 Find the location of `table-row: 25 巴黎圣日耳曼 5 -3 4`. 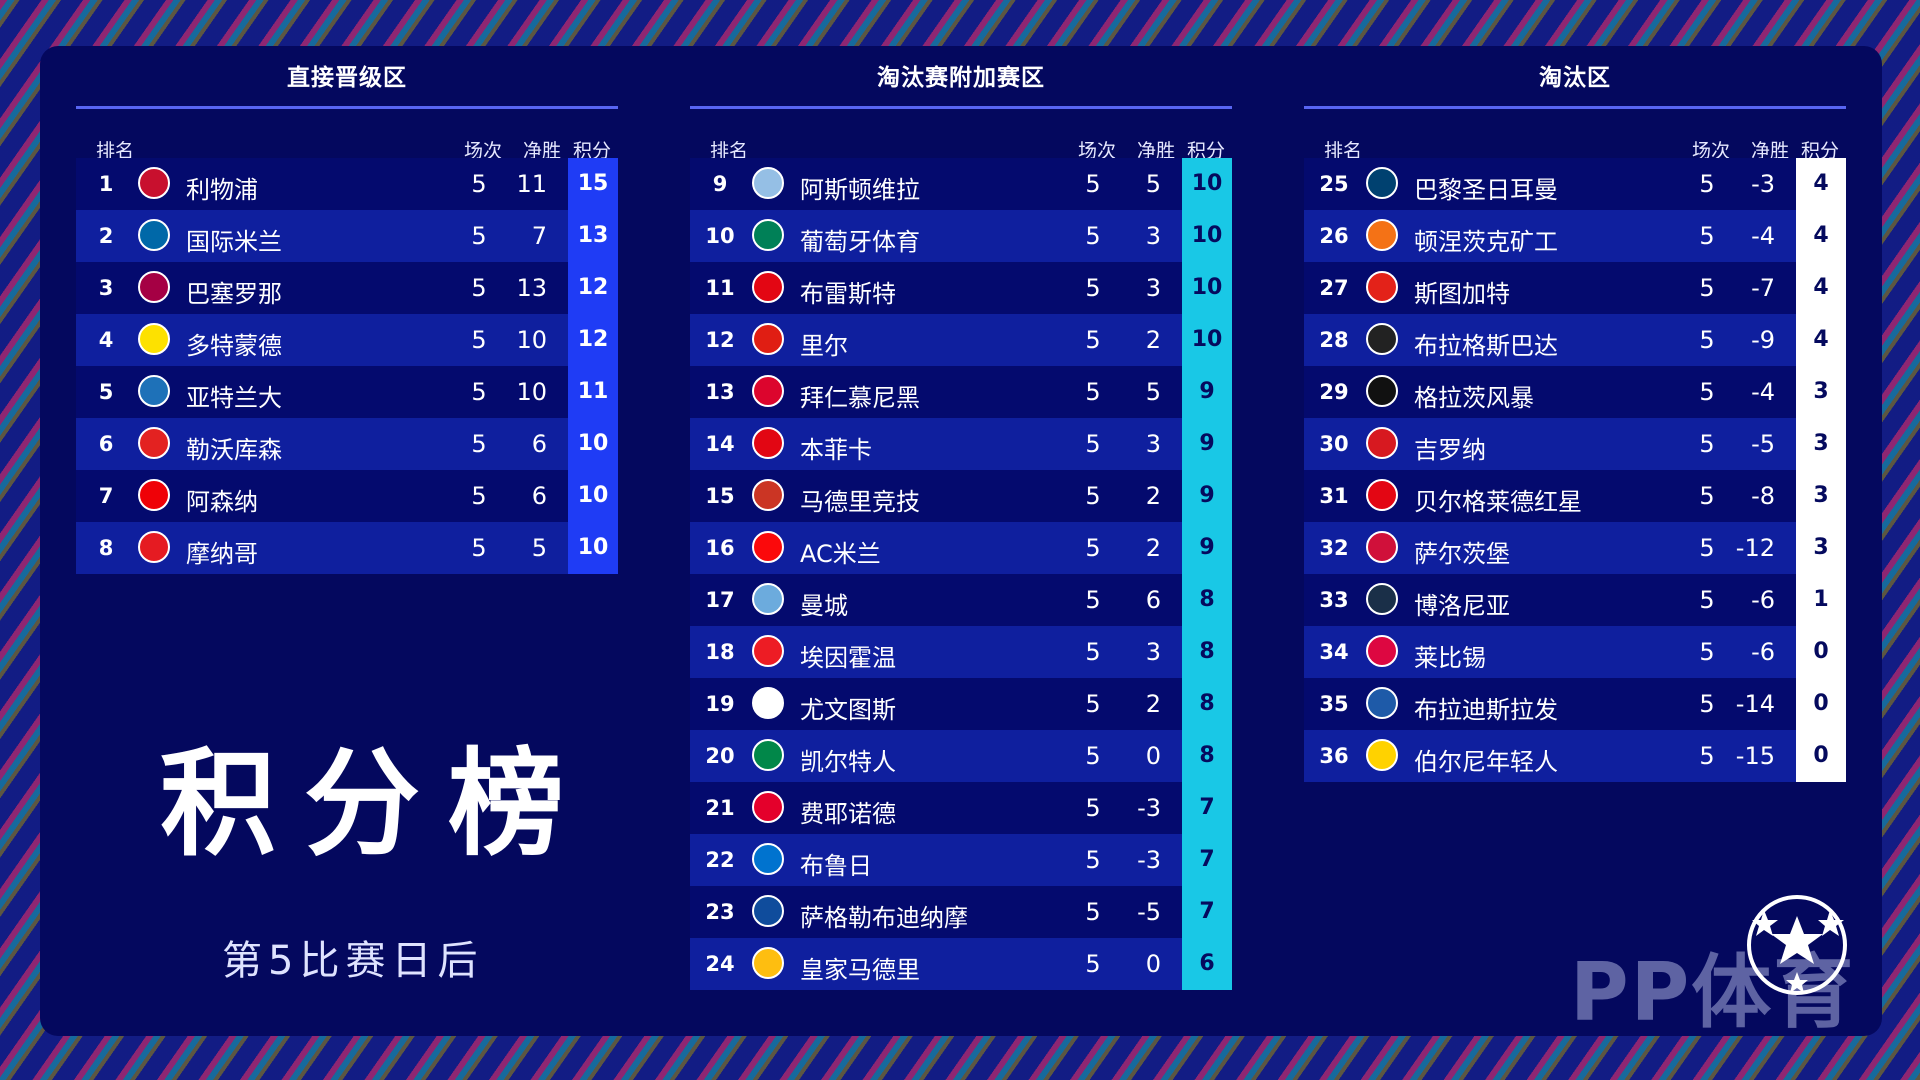

table-row: 25 巴黎圣日耳曼 5 -3 4 is located at coordinates (1575, 184).